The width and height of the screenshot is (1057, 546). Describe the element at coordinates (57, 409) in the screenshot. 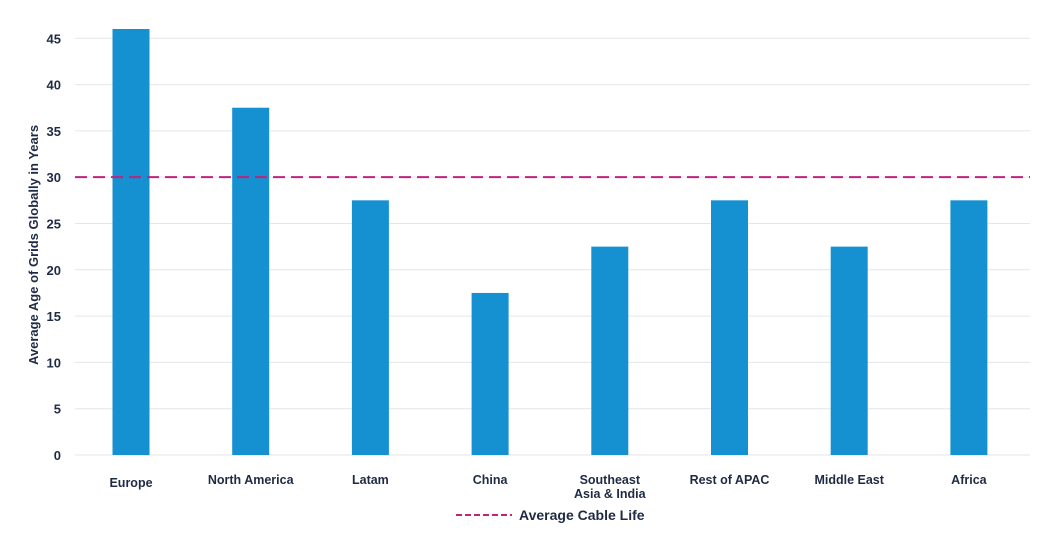

I see `y-tick-label: 5` at that location.